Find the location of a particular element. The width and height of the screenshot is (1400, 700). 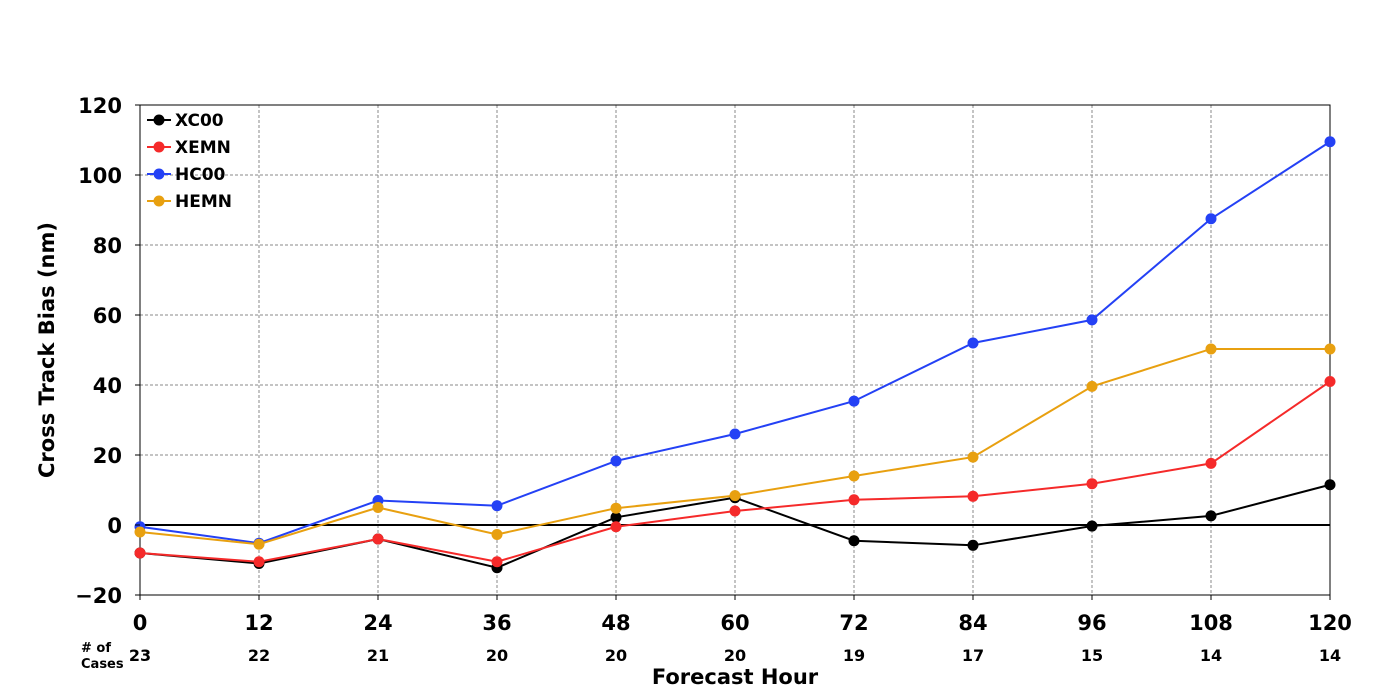

case-count: 15 is located at coordinates (1092, 655).